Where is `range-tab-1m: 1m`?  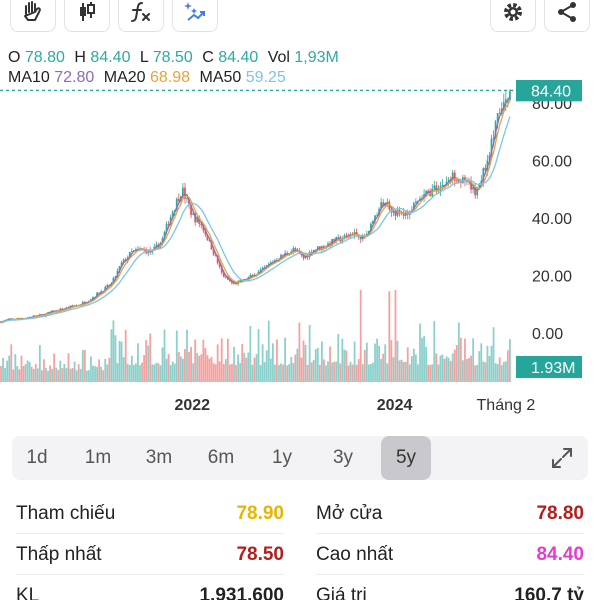
range-tab-1m: 1m is located at coordinates (98, 457).